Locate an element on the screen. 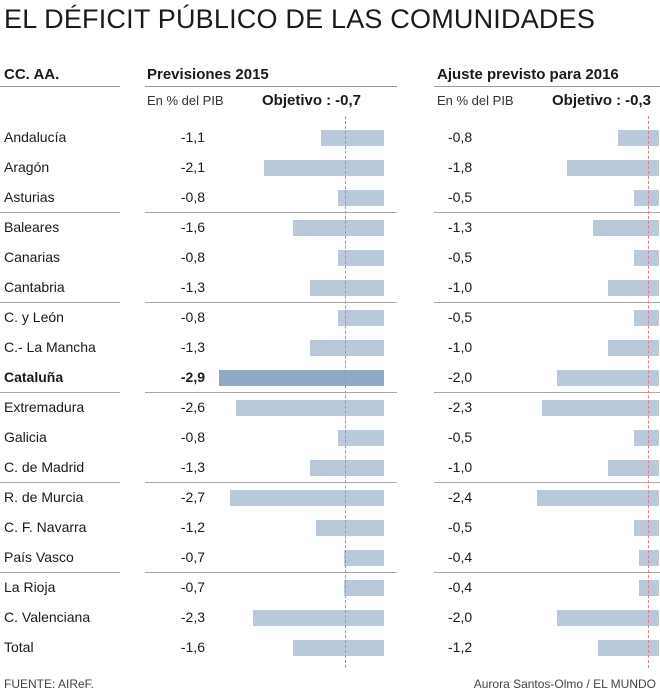 The height and width of the screenshot is (694, 660). region-name: C. F. Navarra is located at coordinates (45, 527).